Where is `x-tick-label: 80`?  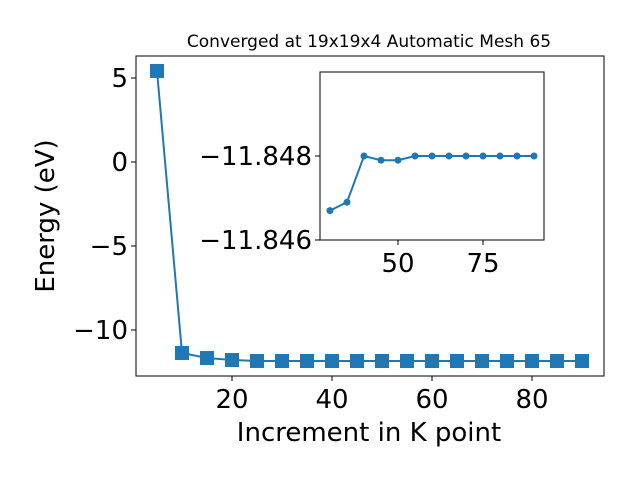
x-tick-label: 80 is located at coordinates (531, 400).